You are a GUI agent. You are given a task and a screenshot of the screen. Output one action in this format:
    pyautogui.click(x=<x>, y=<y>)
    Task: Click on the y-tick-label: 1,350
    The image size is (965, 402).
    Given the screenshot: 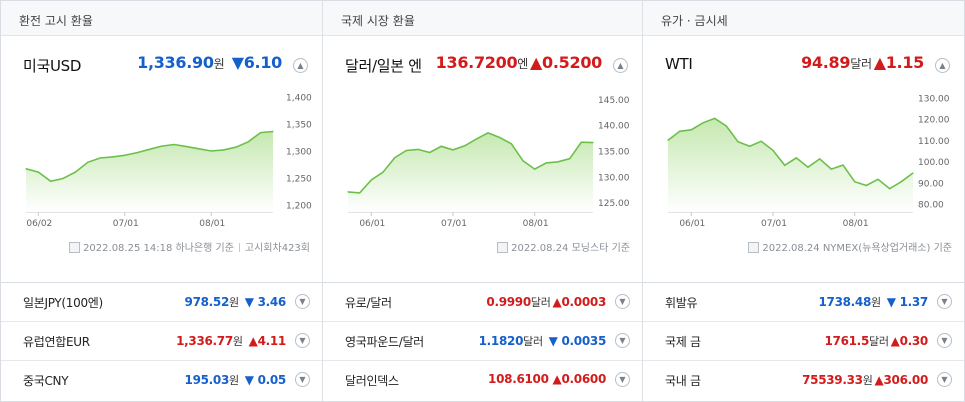 What is the action you would take?
    pyautogui.click(x=299, y=126)
    